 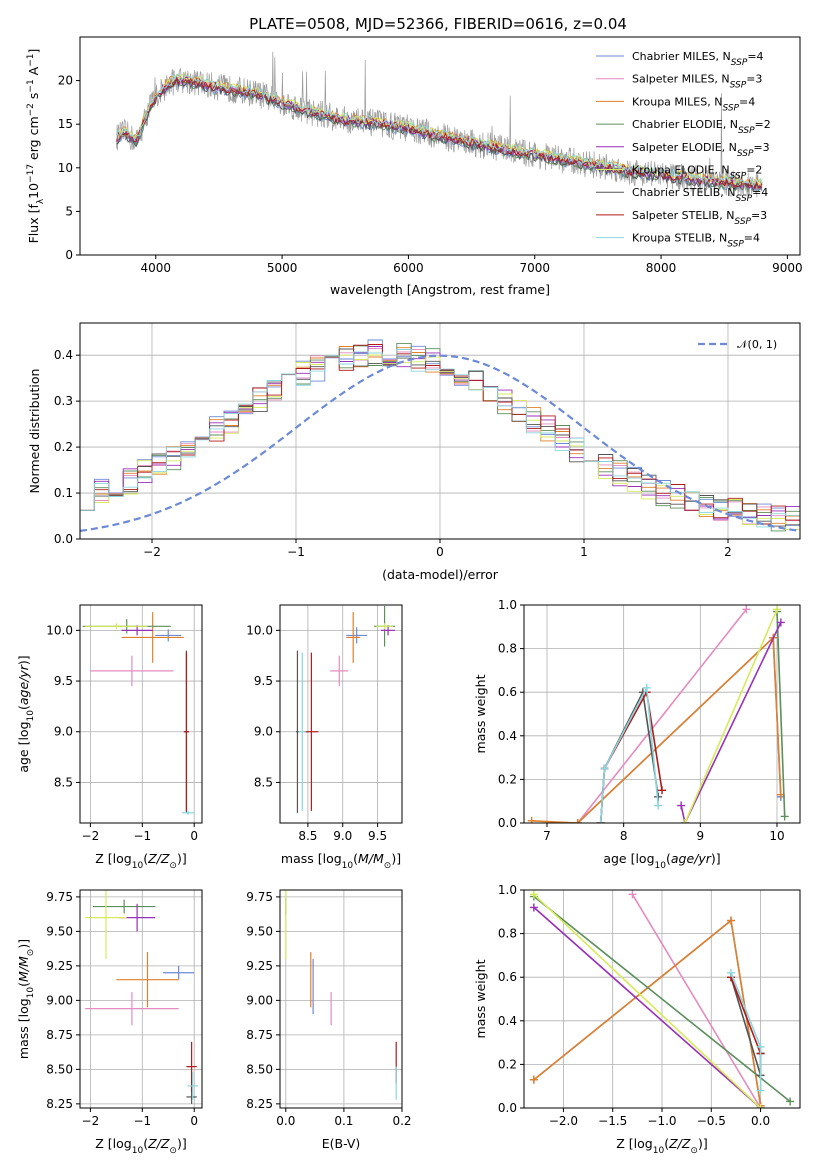 What do you see at coordinates (341, 1143) in the screenshot?
I see `x-axis-label: E(B-V)` at bounding box center [341, 1143].